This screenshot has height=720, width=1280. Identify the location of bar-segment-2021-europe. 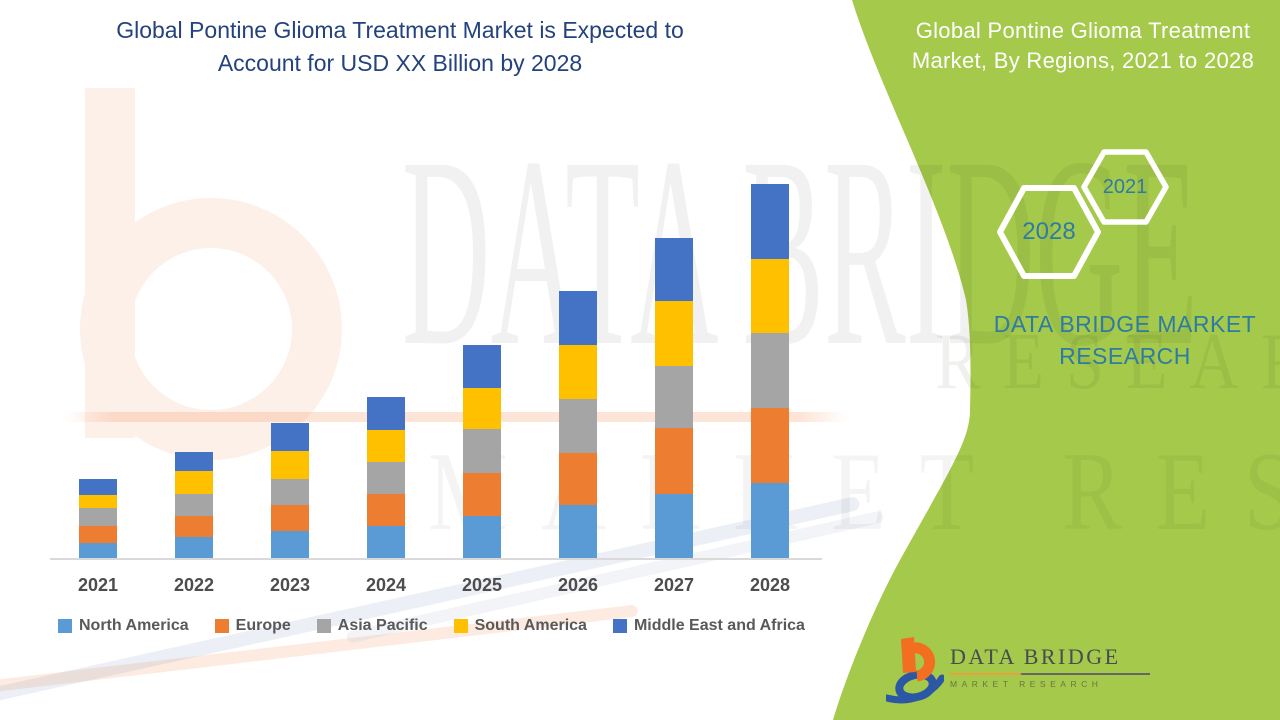
(98, 534).